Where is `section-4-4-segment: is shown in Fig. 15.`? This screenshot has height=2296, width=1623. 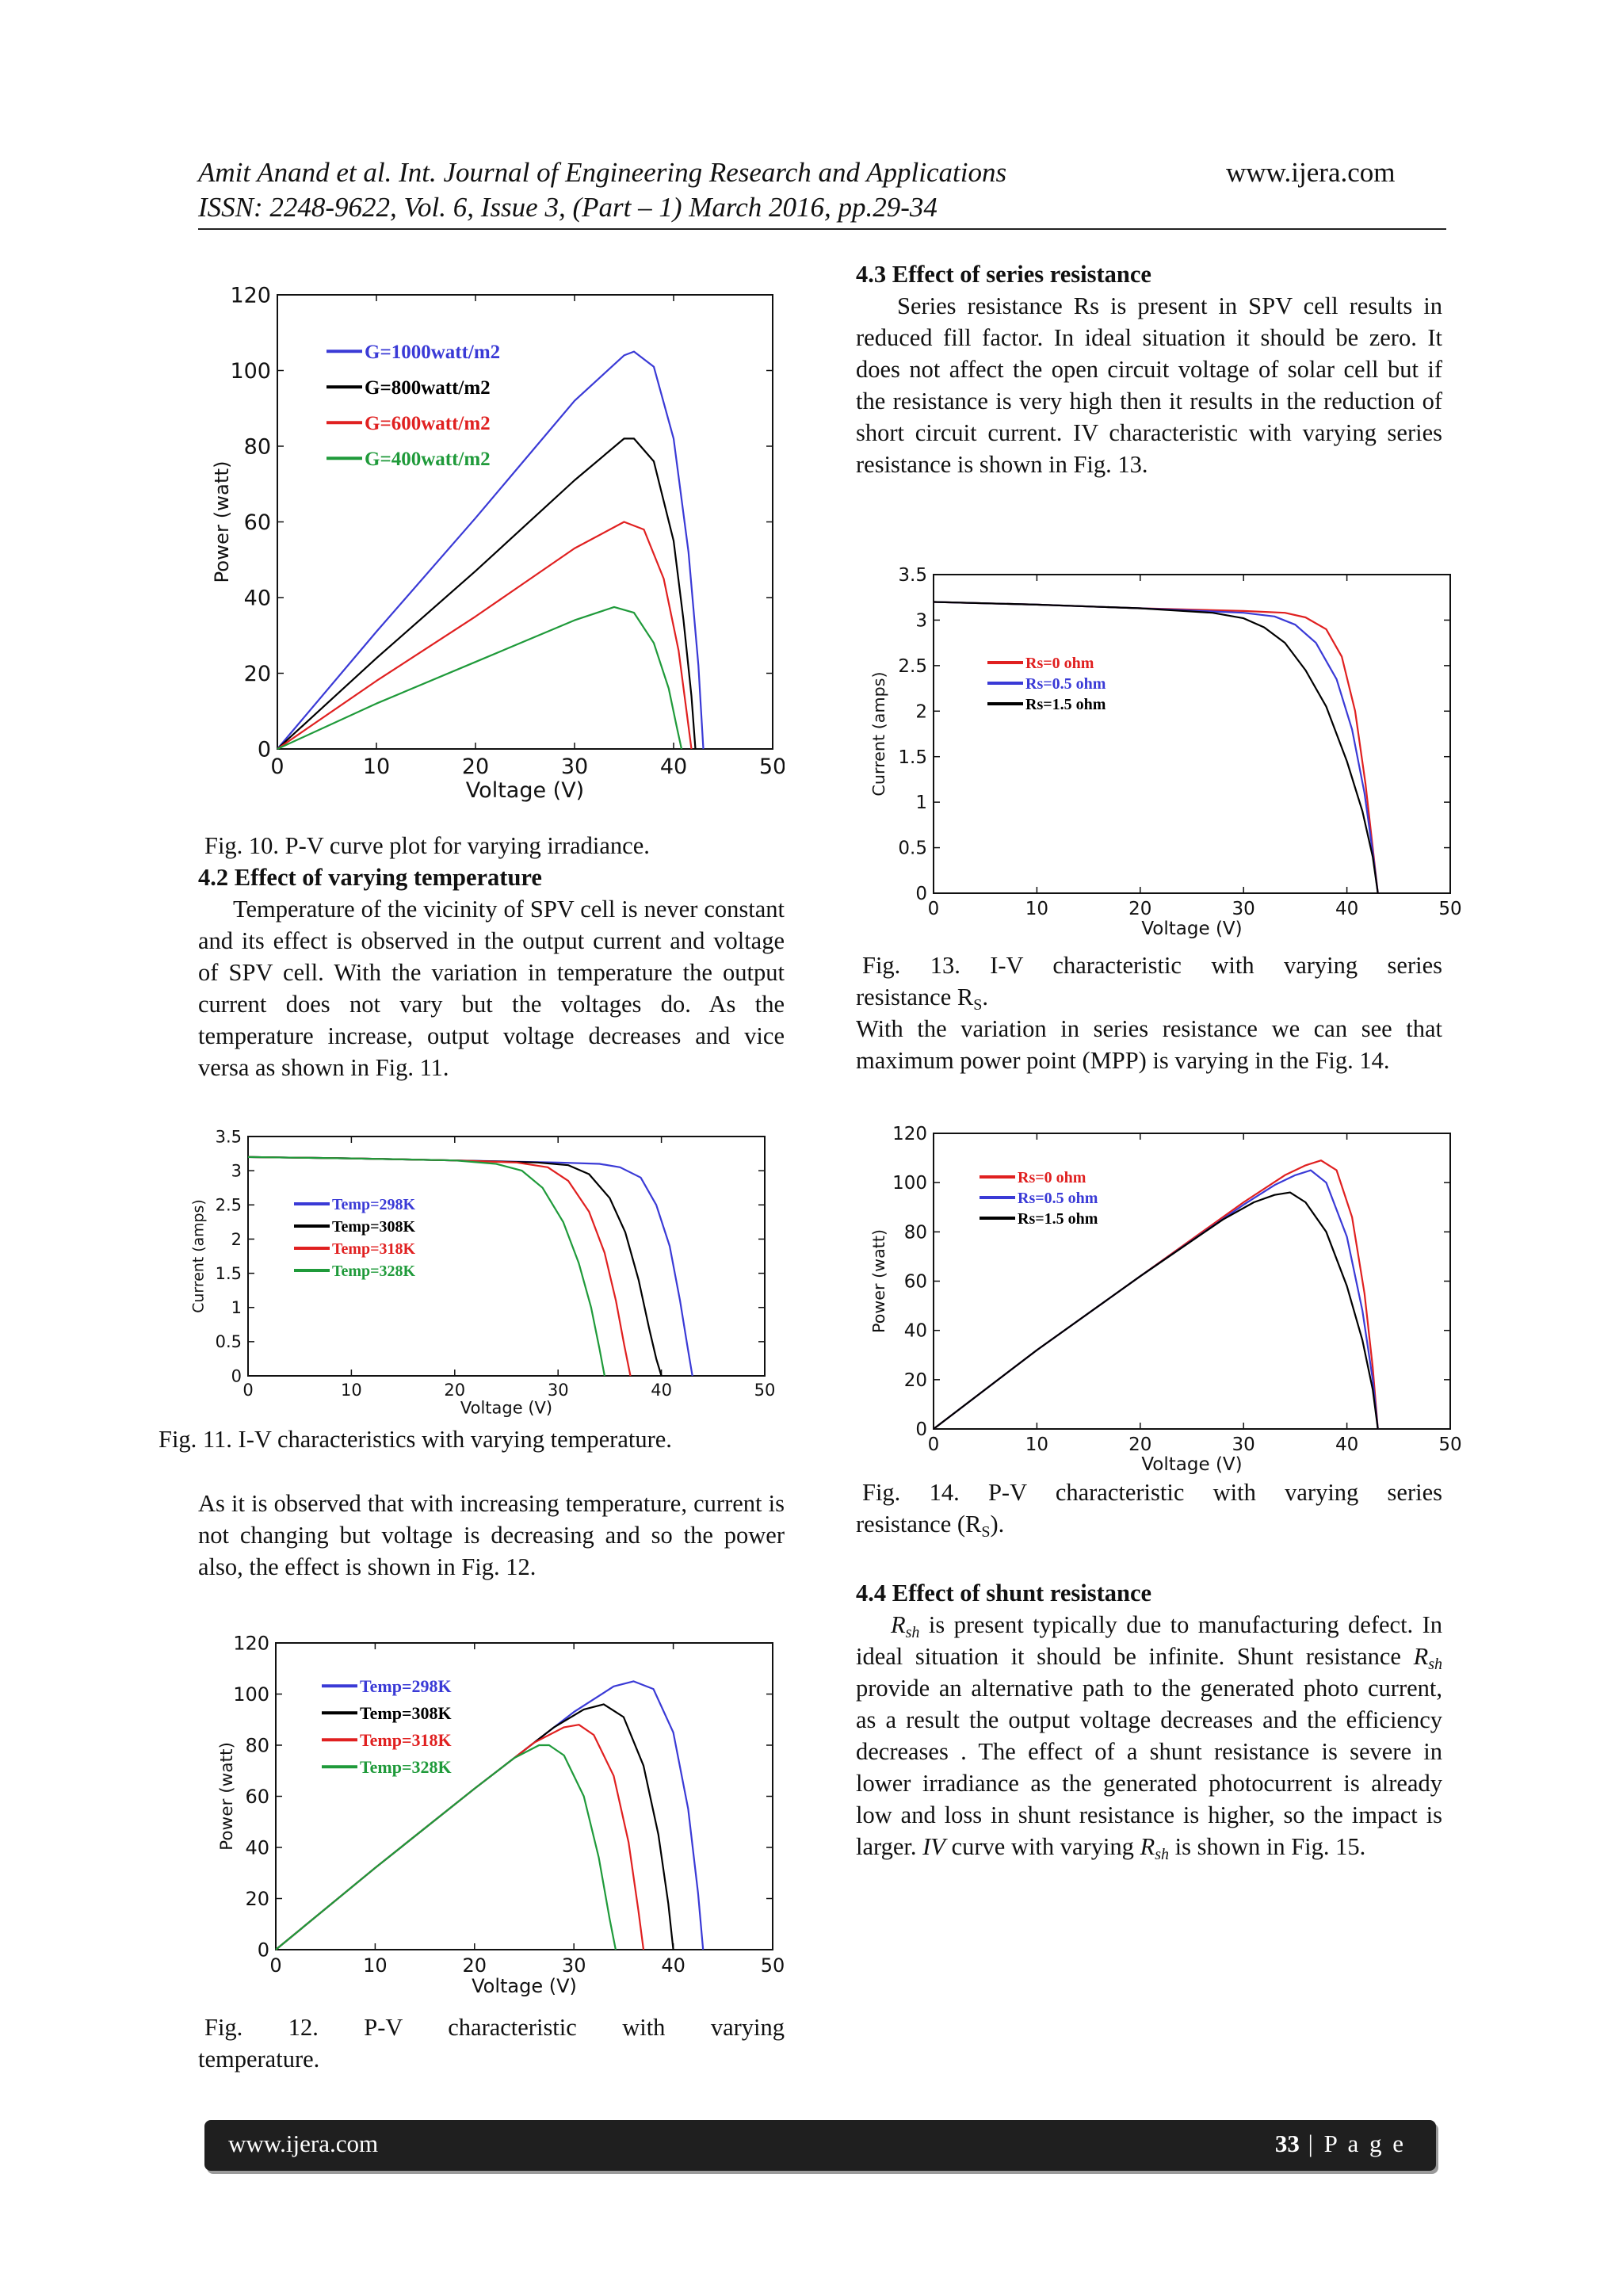
section-4-4-segment: is shown in Fig. 15. is located at coordinates (1267, 1846).